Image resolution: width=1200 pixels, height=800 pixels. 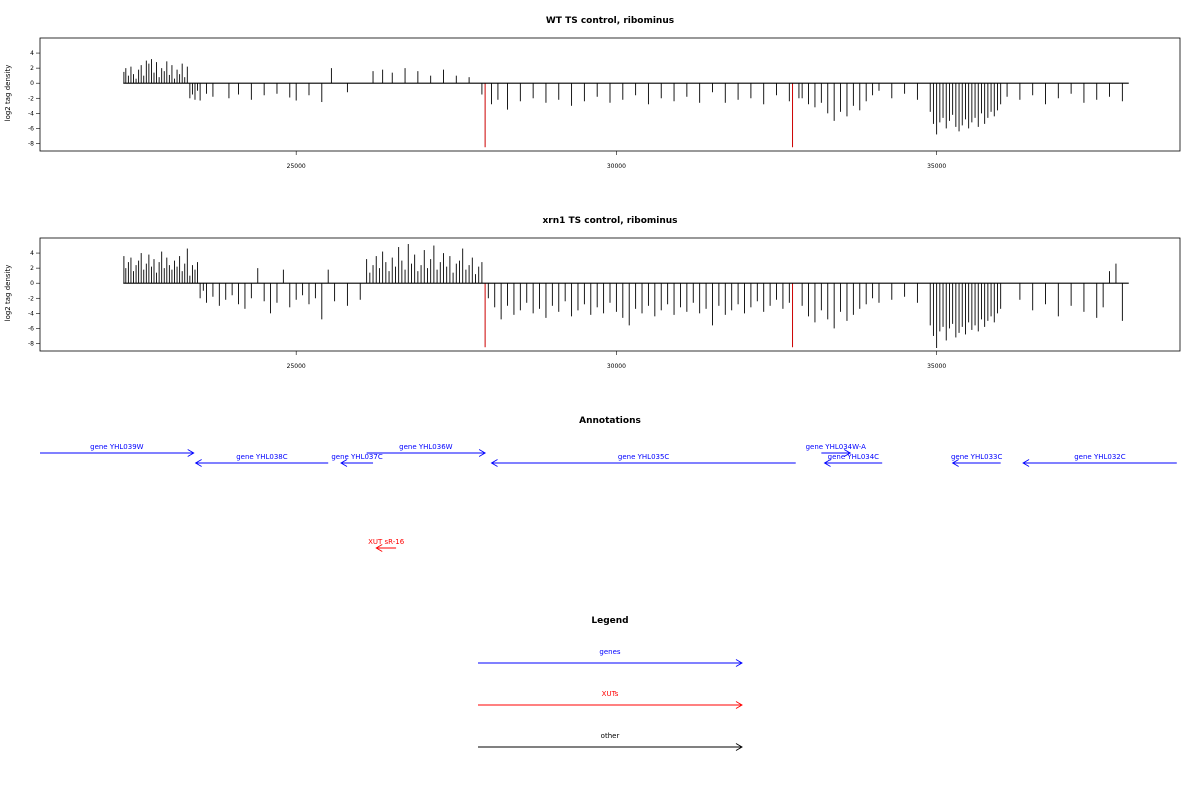 What do you see at coordinates (644, 457) in the screenshot?
I see `annotation-label: gene YHL035C` at bounding box center [644, 457].